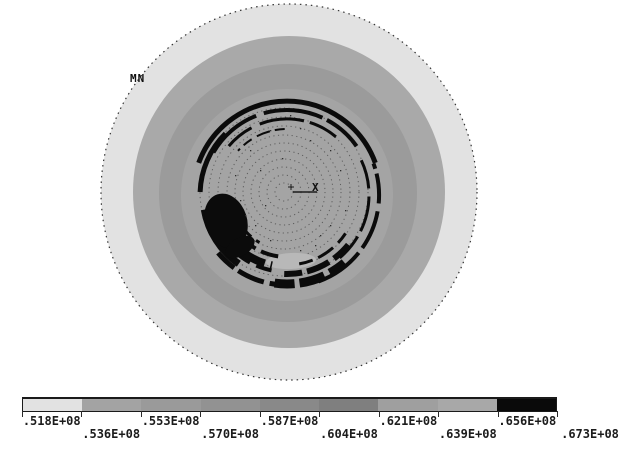 The image size is (622, 451). Describe the element at coordinates (291, 261) in the screenshot. I see `light-patch` at that location.